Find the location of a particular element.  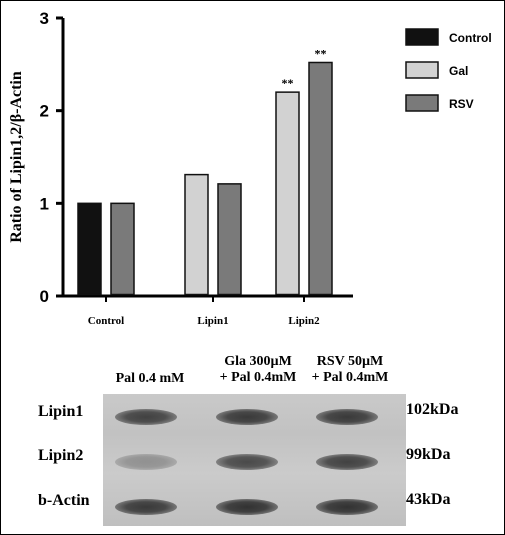

legend-label: RSV is located at coordinates (461, 104).